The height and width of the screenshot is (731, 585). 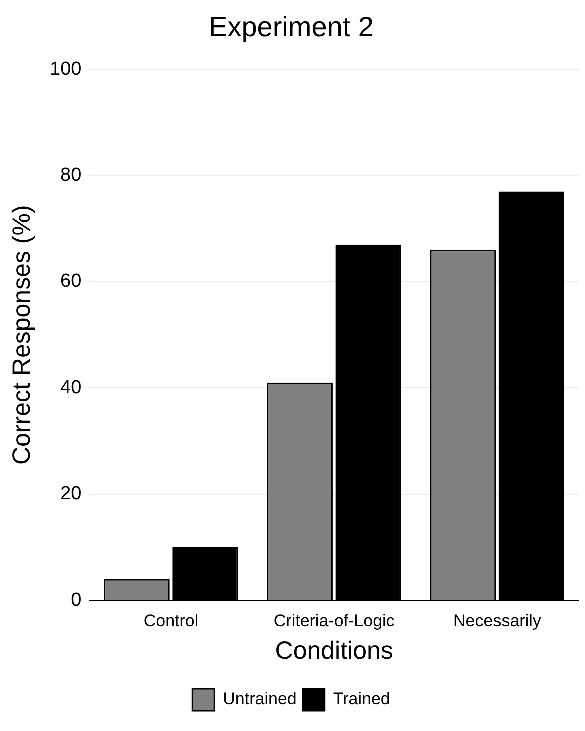 I want to click on x-axis-title: Conditions, so click(x=334, y=650).